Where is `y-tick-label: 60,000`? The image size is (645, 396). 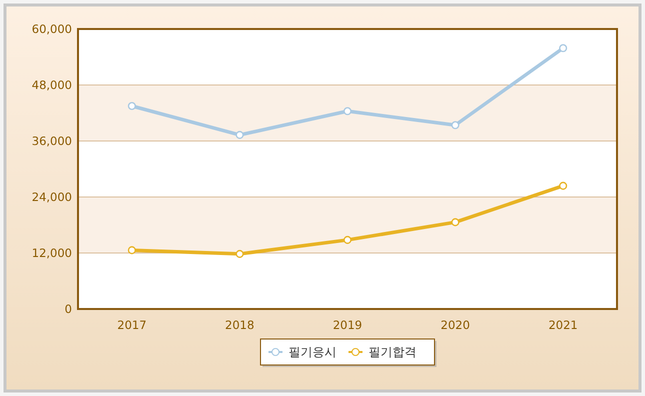 y-tick-label: 60,000 is located at coordinates (52, 29).